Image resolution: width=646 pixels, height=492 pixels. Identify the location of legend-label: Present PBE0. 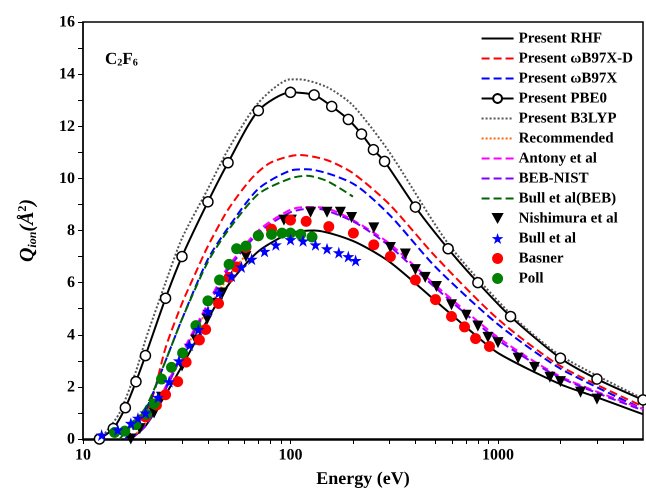
(563, 98).